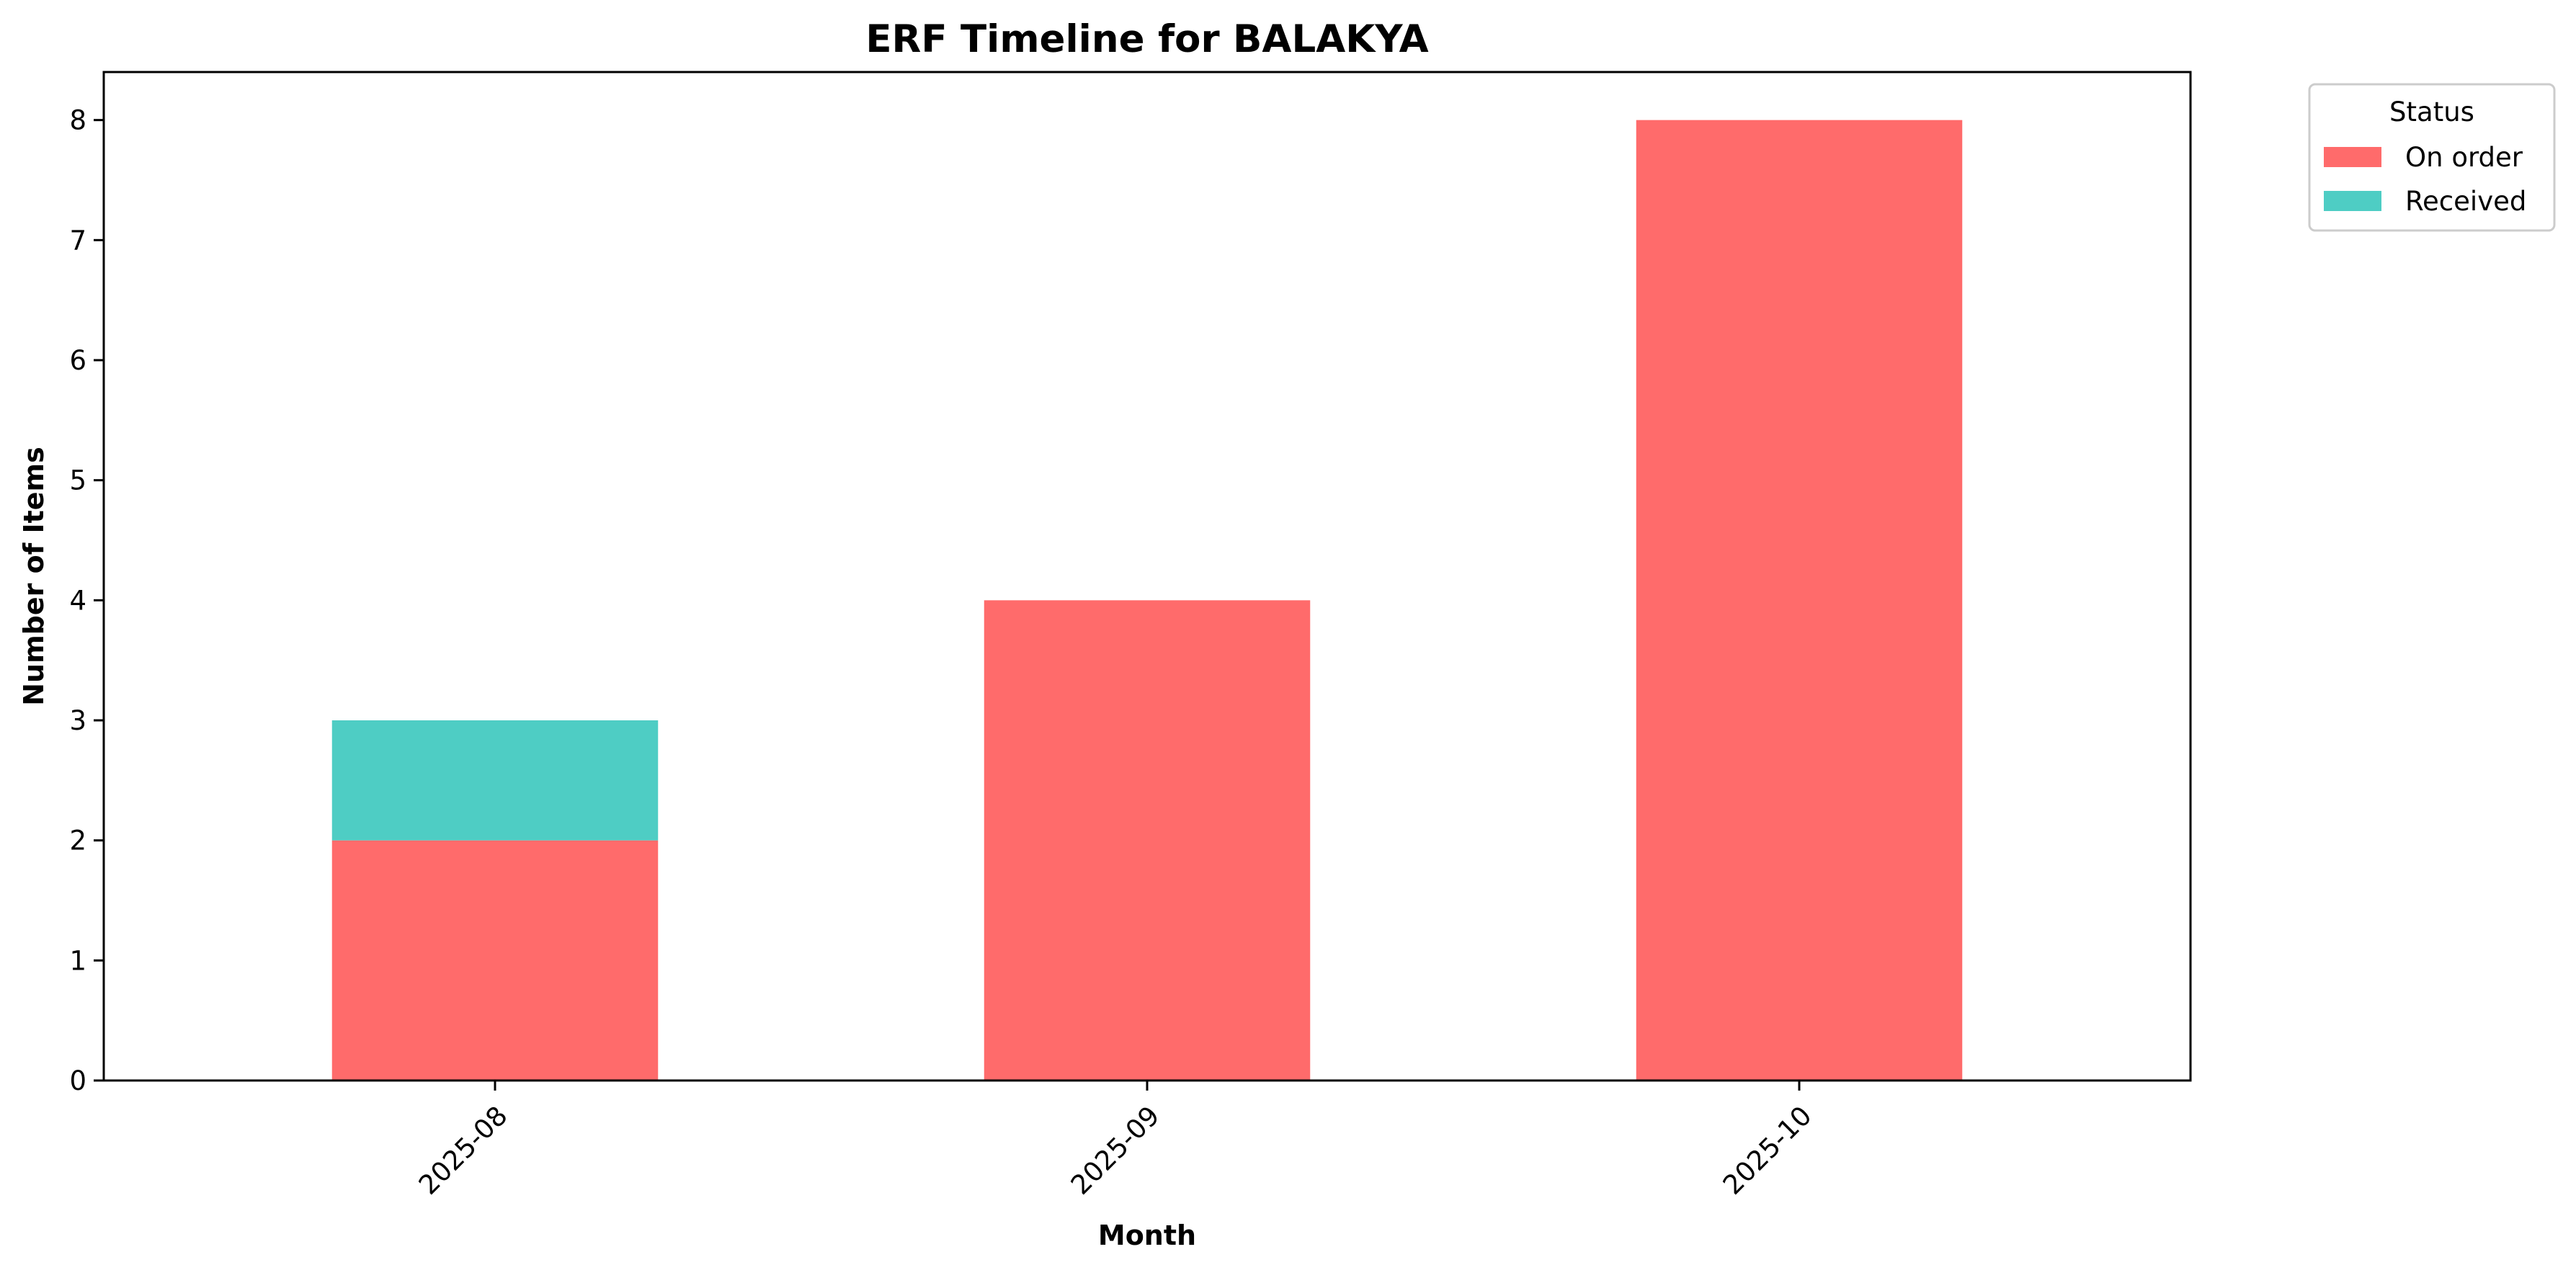 The image size is (2576, 1275). What do you see at coordinates (1147, 1235) in the screenshot?
I see `x-axis-label: Month` at bounding box center [1147, 1235].